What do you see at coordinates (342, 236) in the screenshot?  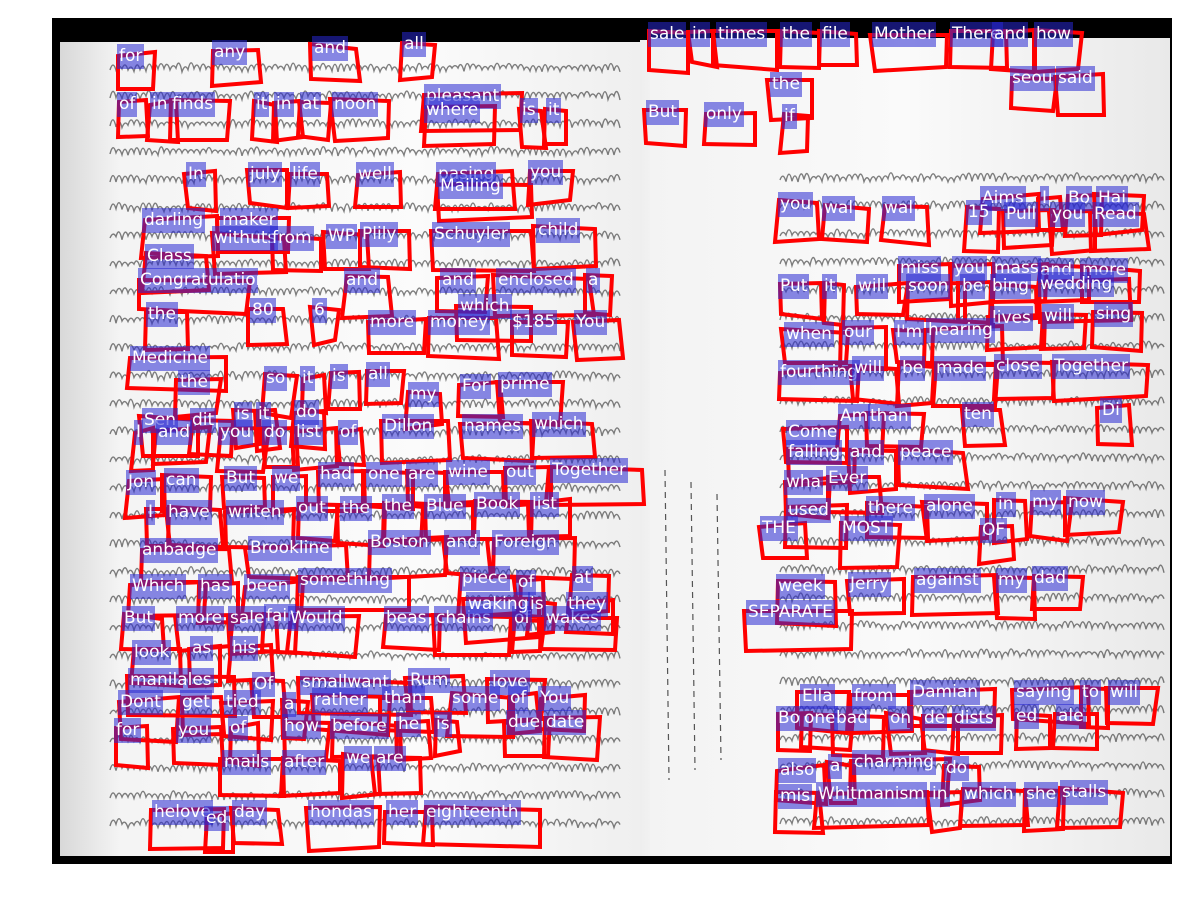 I see `word-label: WP` at bounding box center [342, 236].